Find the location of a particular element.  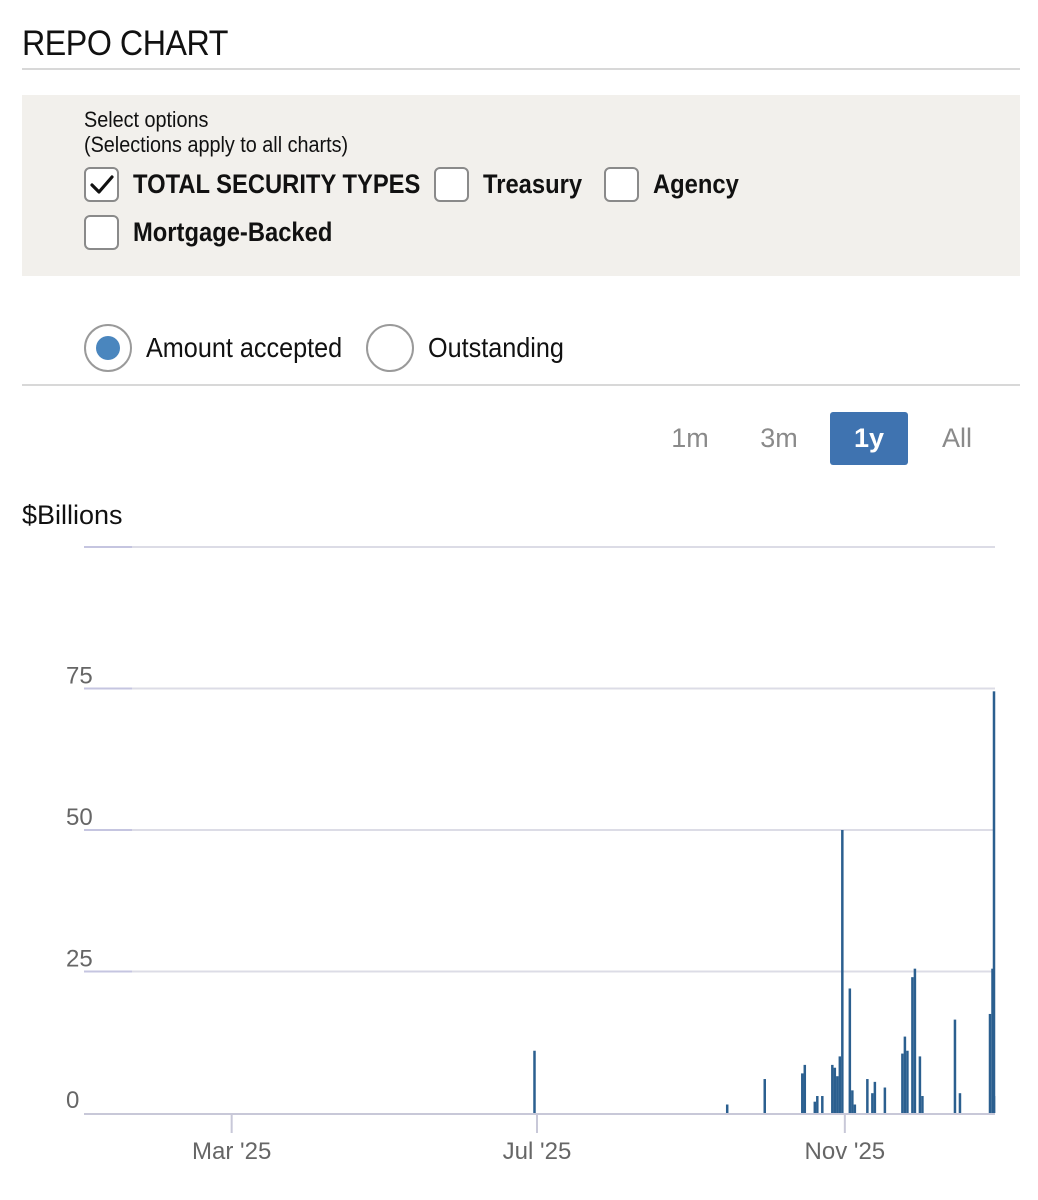

y-tick-label: 50 is located at coordinates (79, 817).